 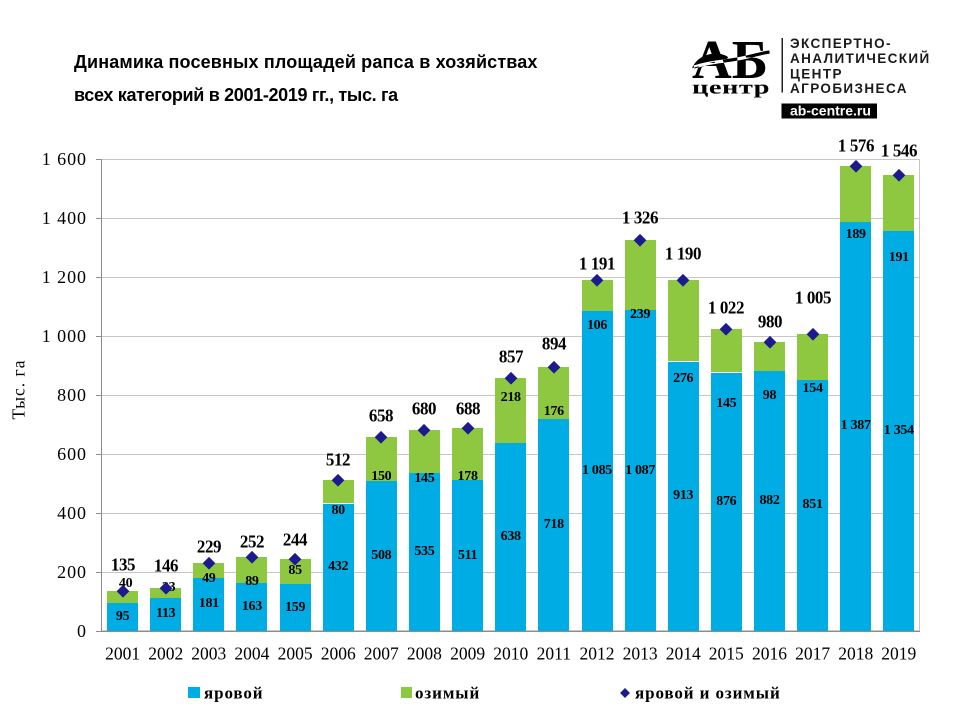 I want to click on svg-text: ЭКСПЕРТНО-, so click(x=841, y=43).